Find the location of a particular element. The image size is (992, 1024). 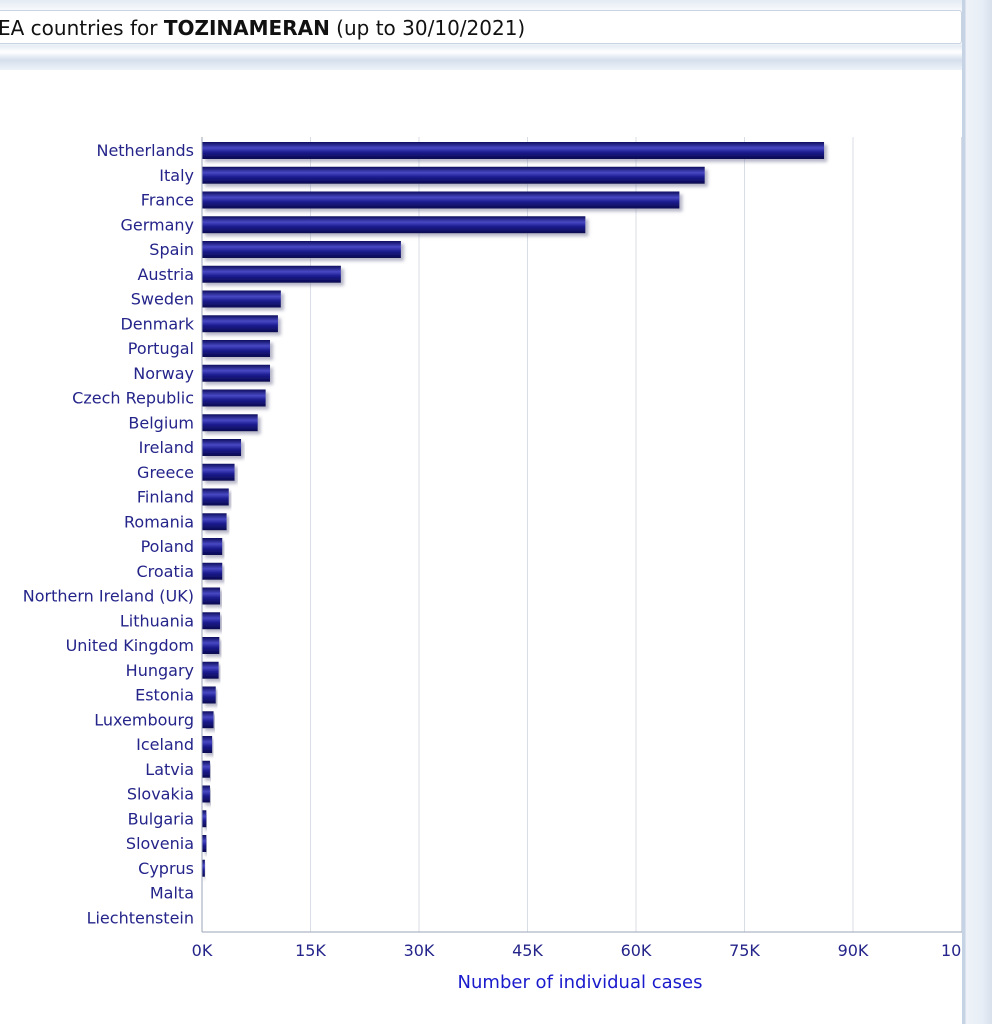

category-label: Denmark is located at coordinates (157, 323).